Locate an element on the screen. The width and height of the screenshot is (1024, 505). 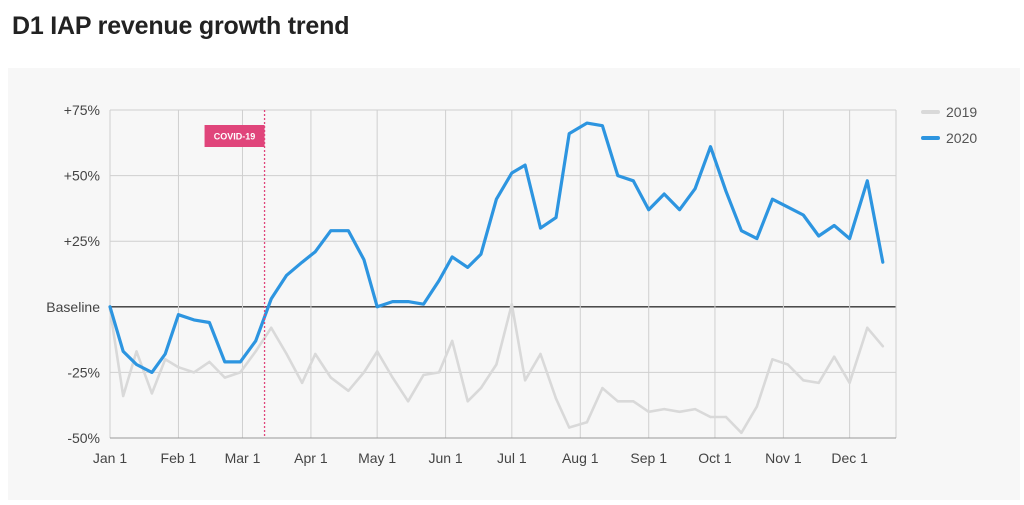
y-tick-label: +25% is located at coordinates (82, 241).